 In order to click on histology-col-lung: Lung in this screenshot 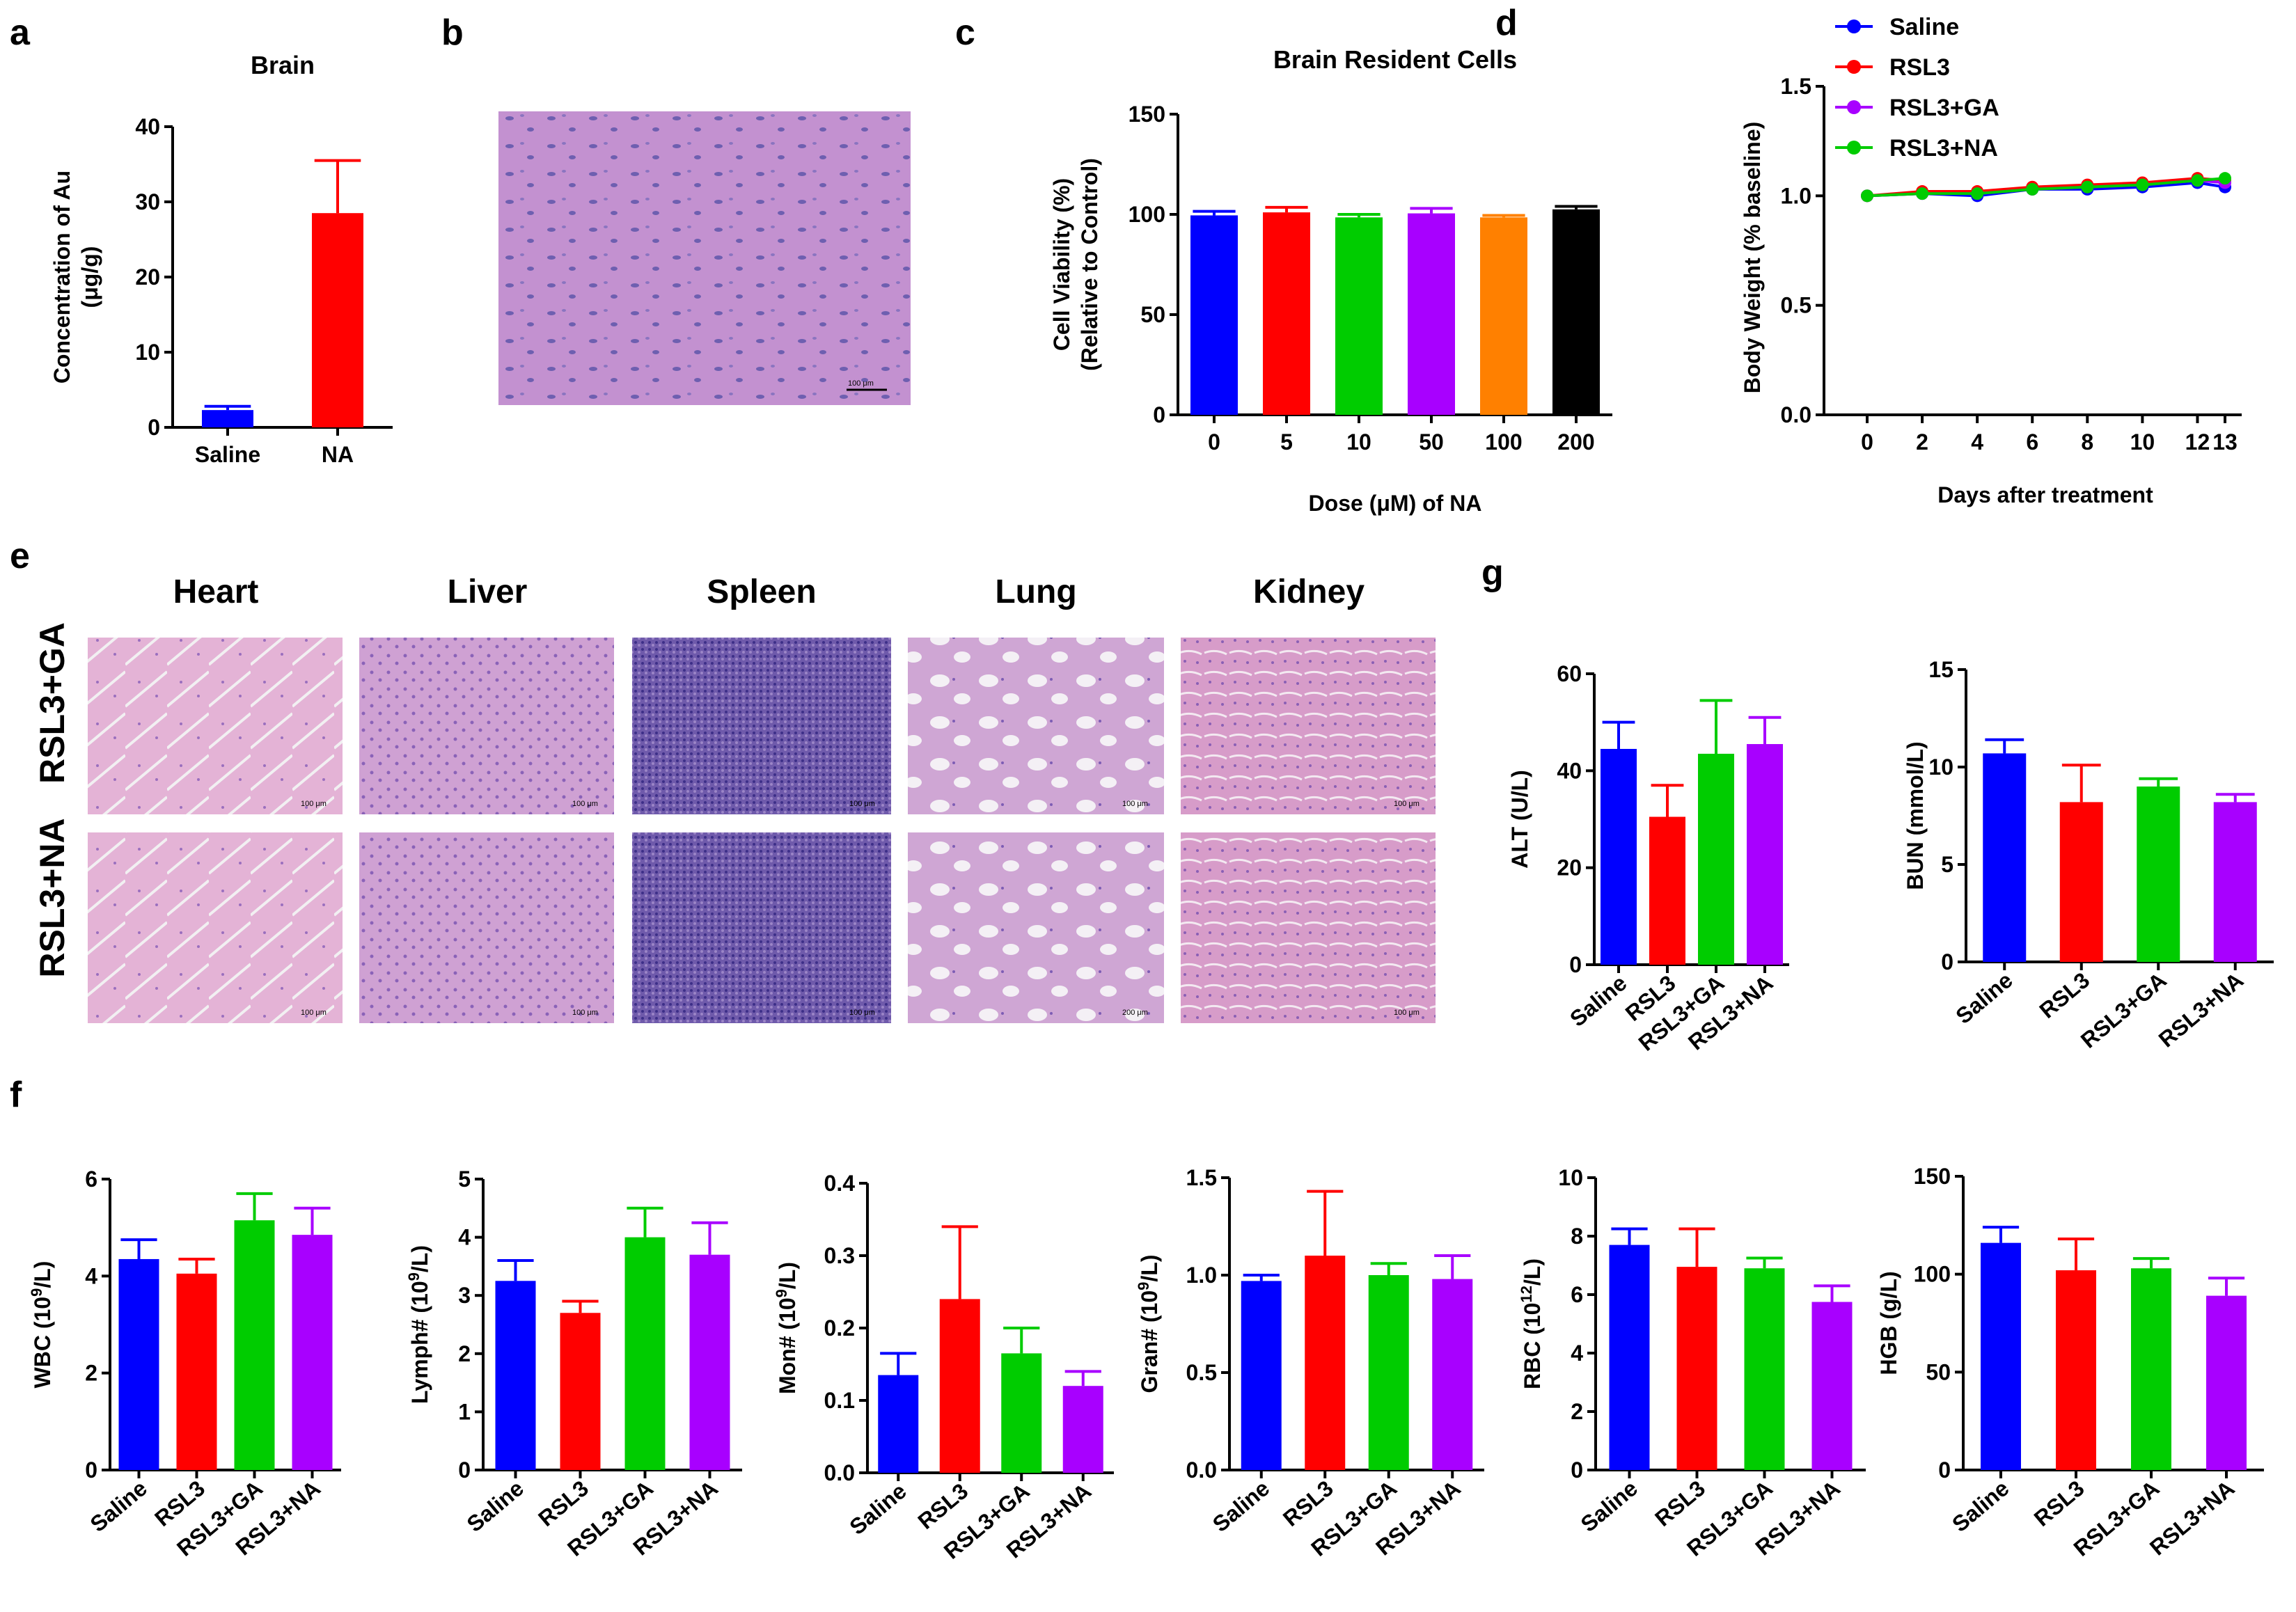, I will do `click(1035, 592)`.